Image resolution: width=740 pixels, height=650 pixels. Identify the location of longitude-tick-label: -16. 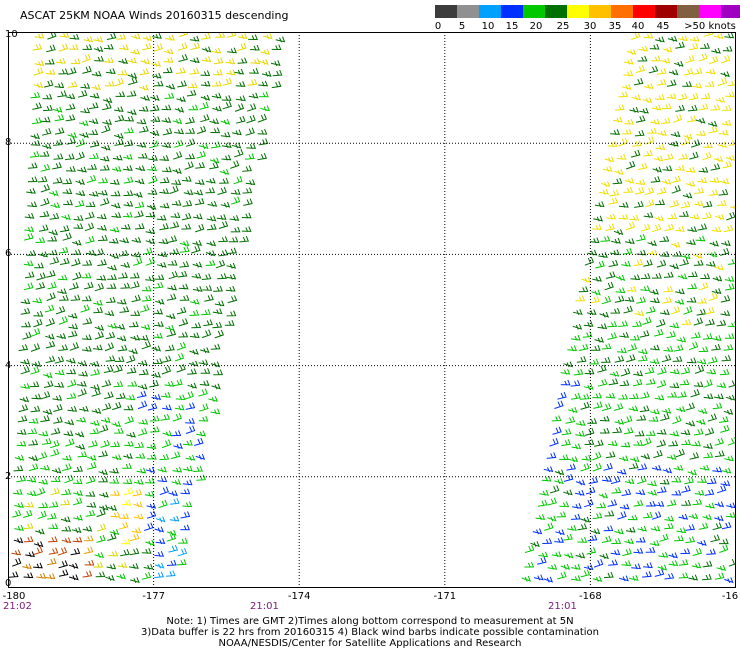
(730, 596).